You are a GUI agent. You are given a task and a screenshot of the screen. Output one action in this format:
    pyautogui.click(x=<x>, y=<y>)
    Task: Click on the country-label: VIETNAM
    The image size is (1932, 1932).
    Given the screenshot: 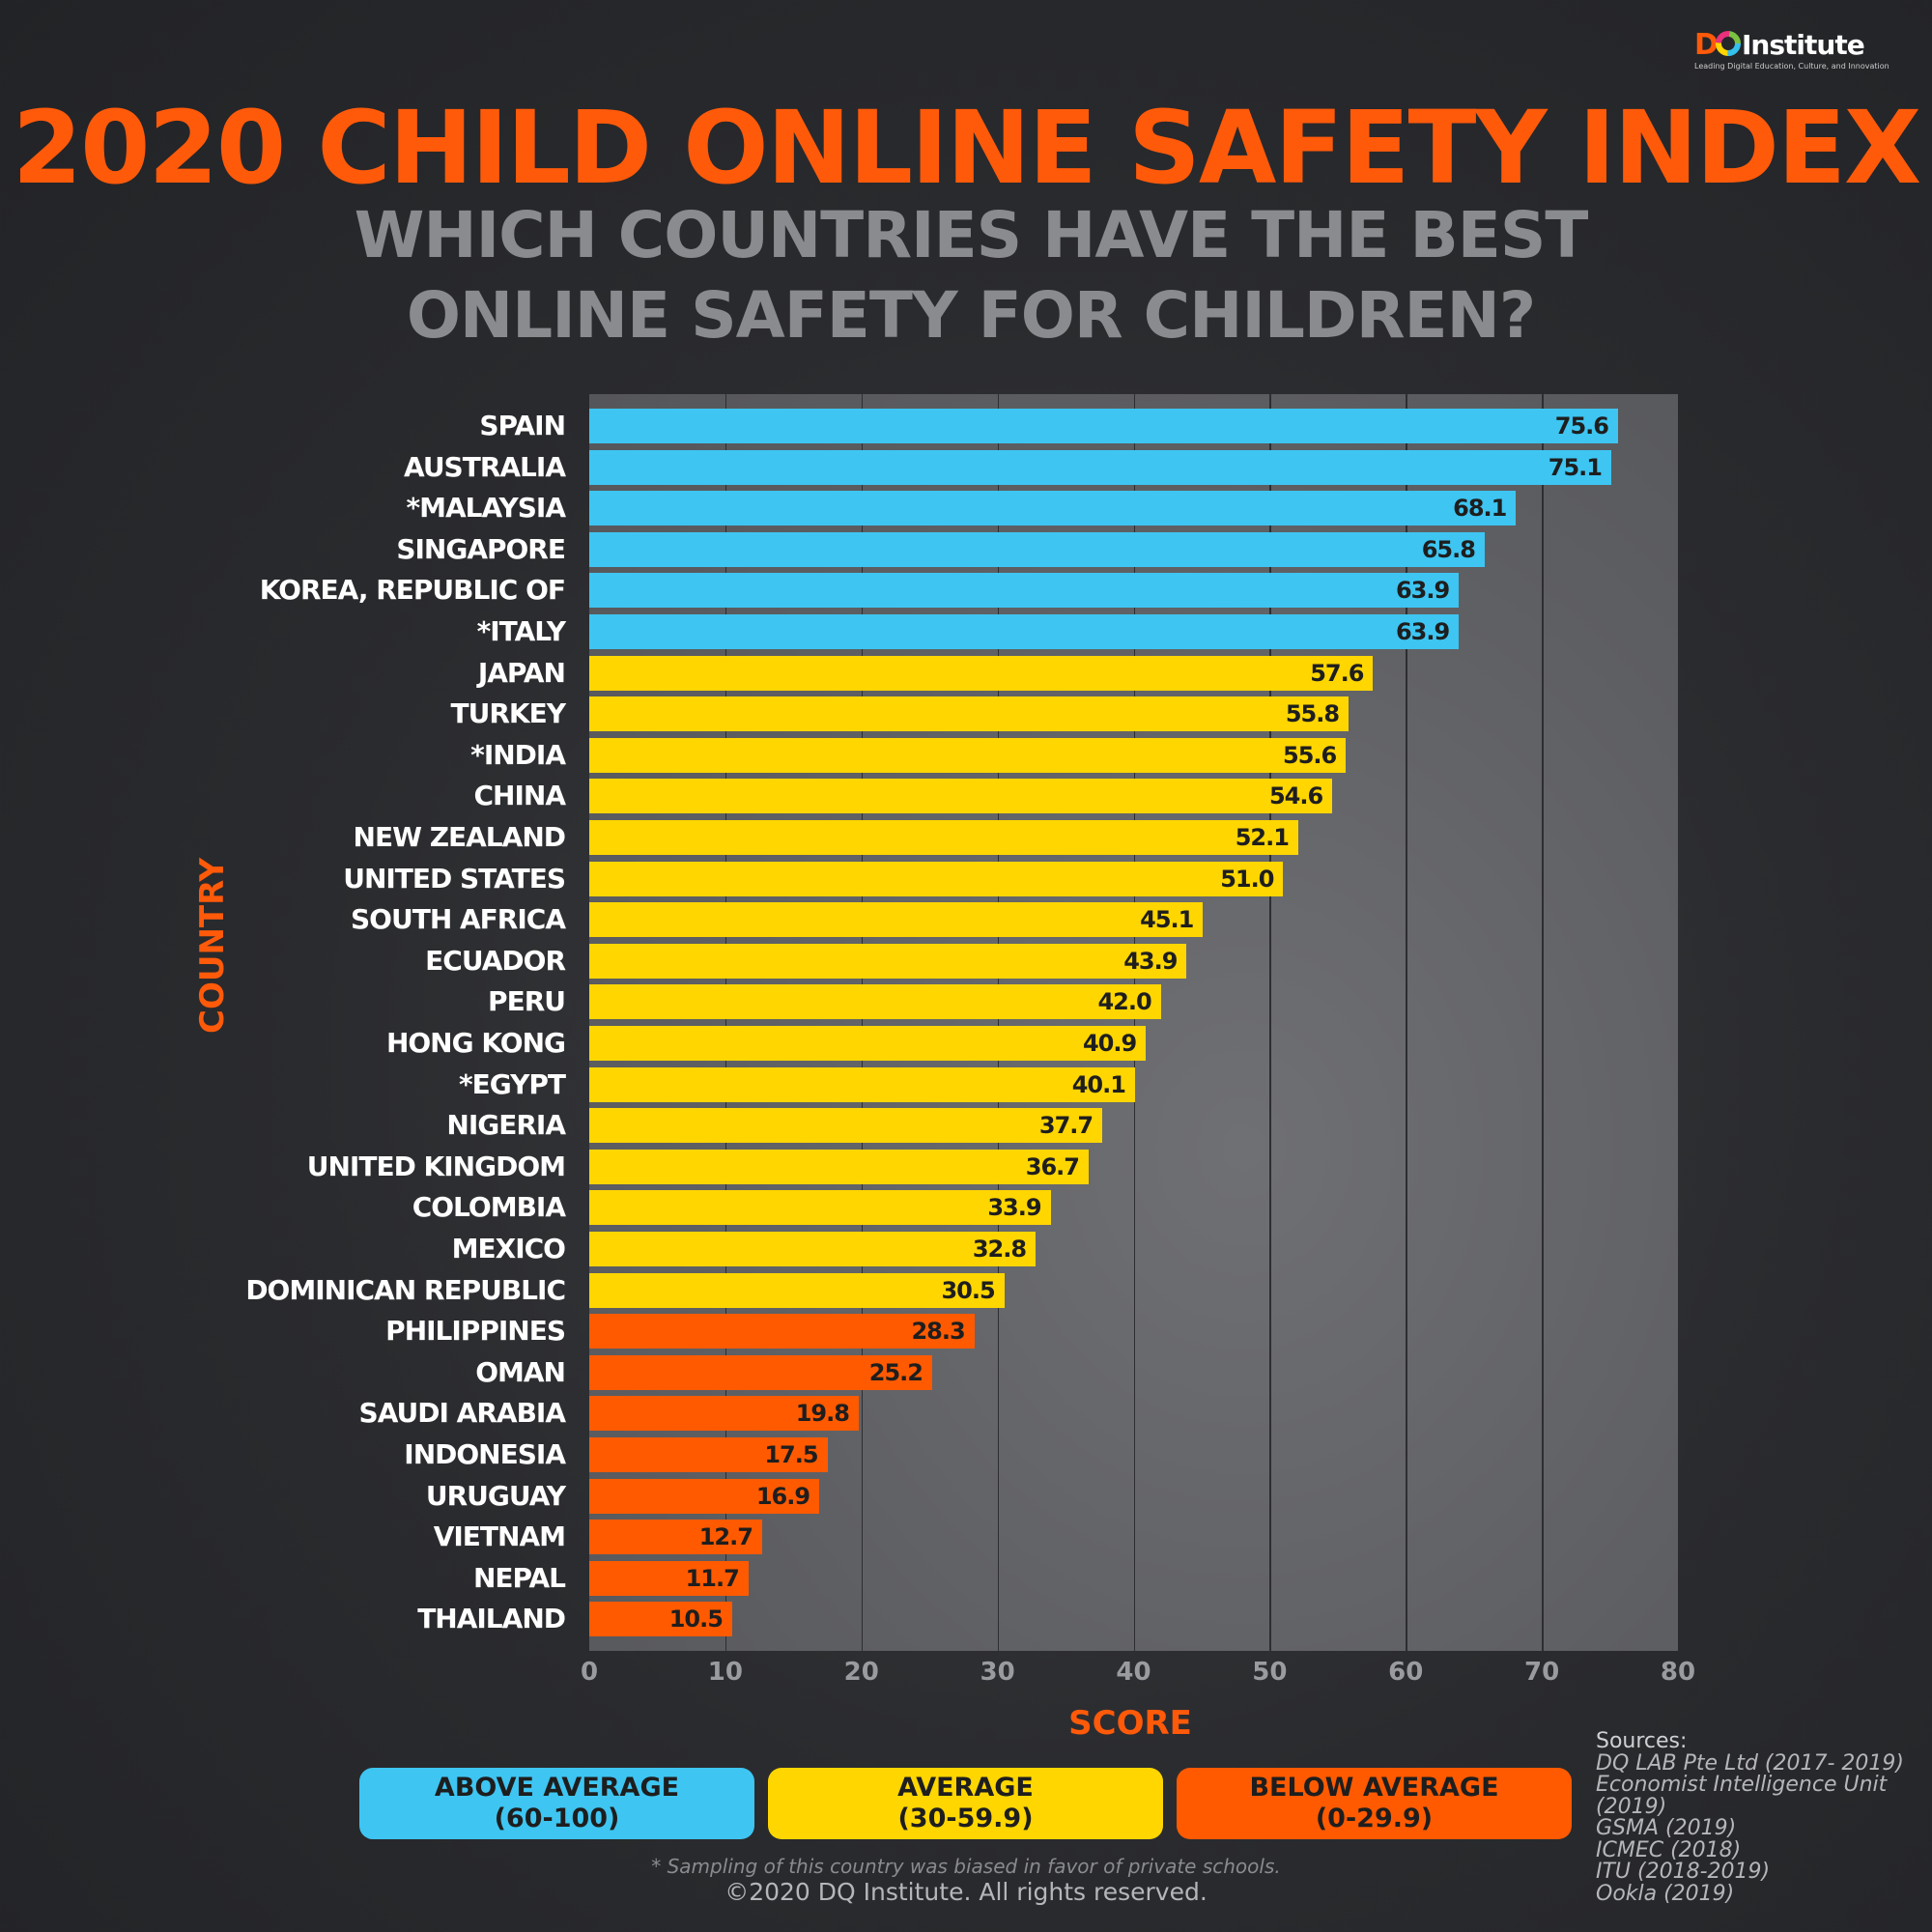 What is the action you would take?
    pyautogui.click(x=499, y=1536)
    